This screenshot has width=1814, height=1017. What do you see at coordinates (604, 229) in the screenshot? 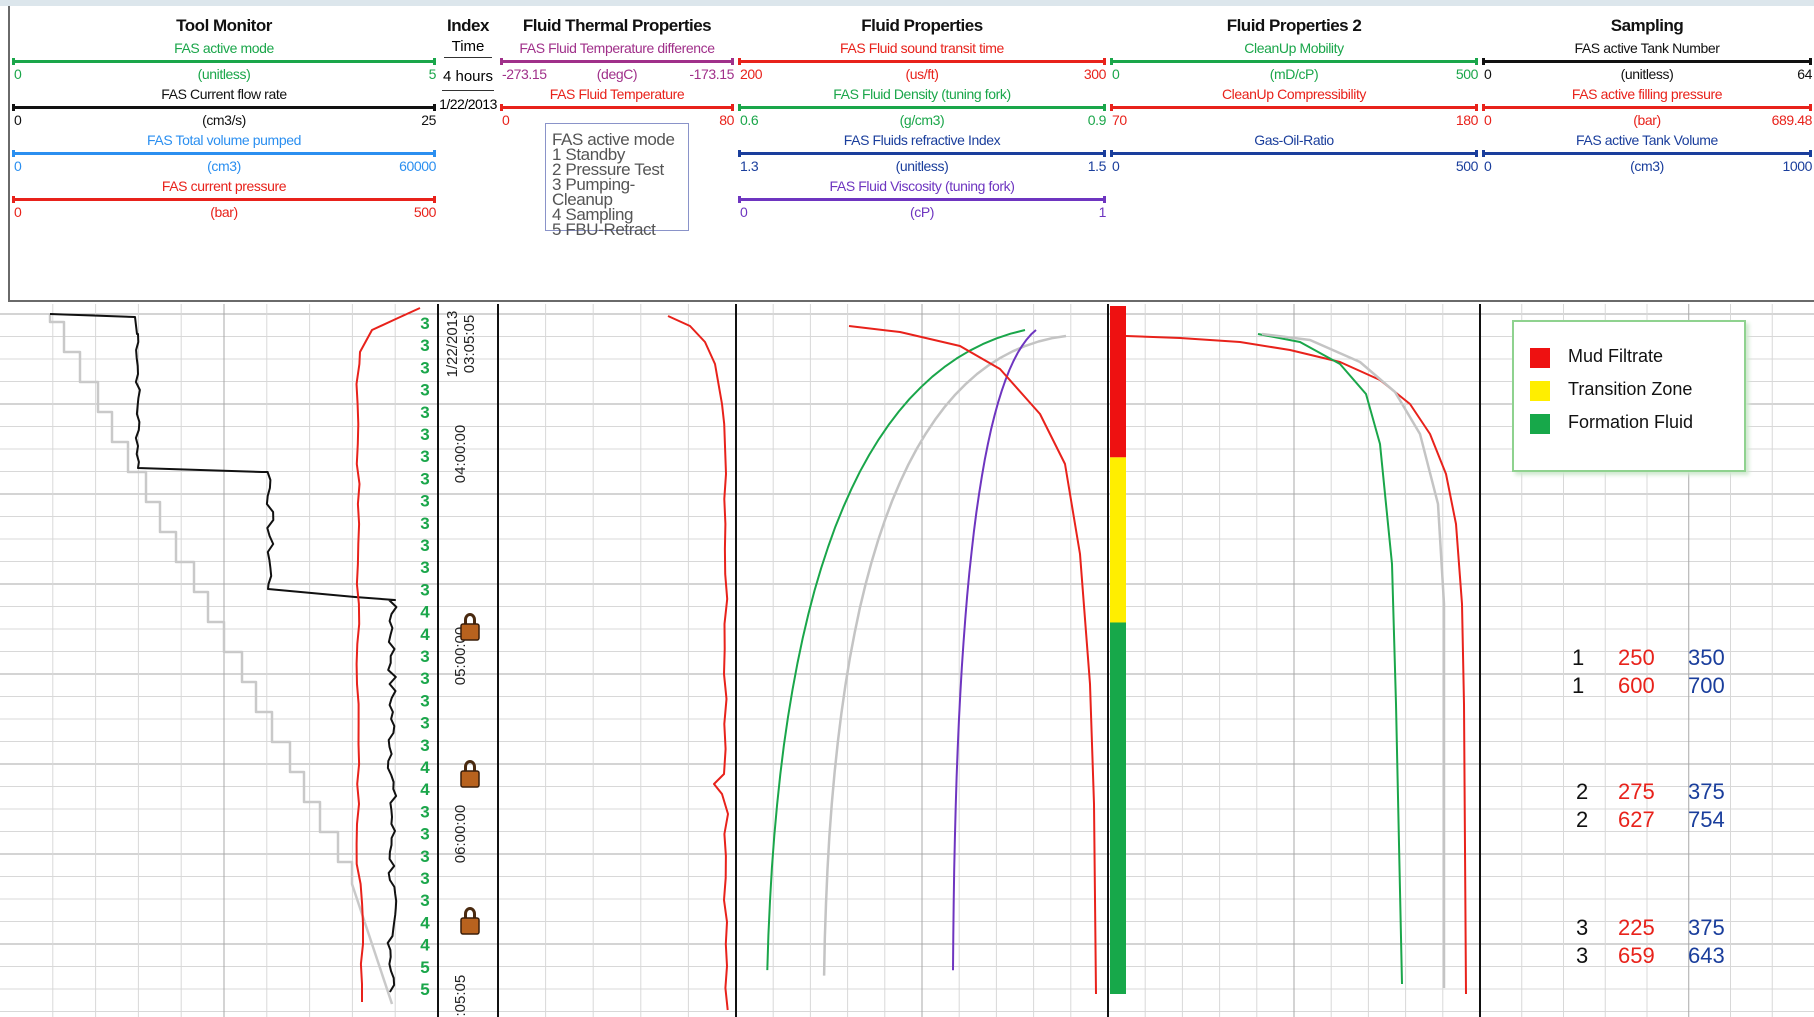
I see `mode-box-line: 5 FBU-Retract` at bounding box center [604, 229].